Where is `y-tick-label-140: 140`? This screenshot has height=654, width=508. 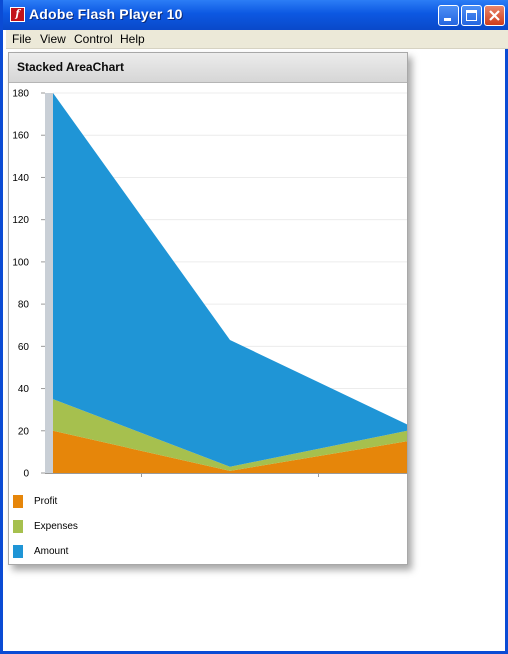
y-tick-label-140: 140 is located at coordinates (20, 178).